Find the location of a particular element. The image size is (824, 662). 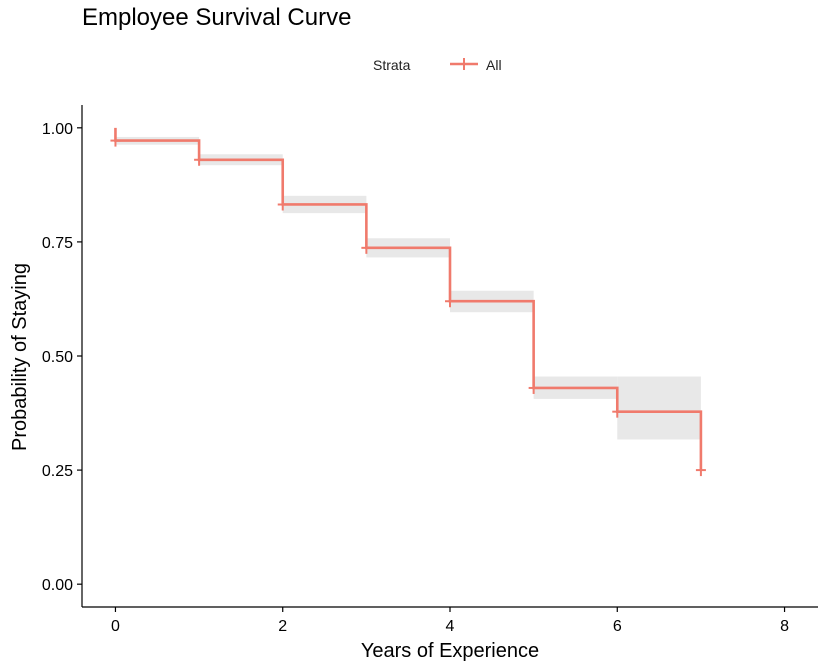

y-tick-label-4: 1.00 is located at coordinates (57, 129).